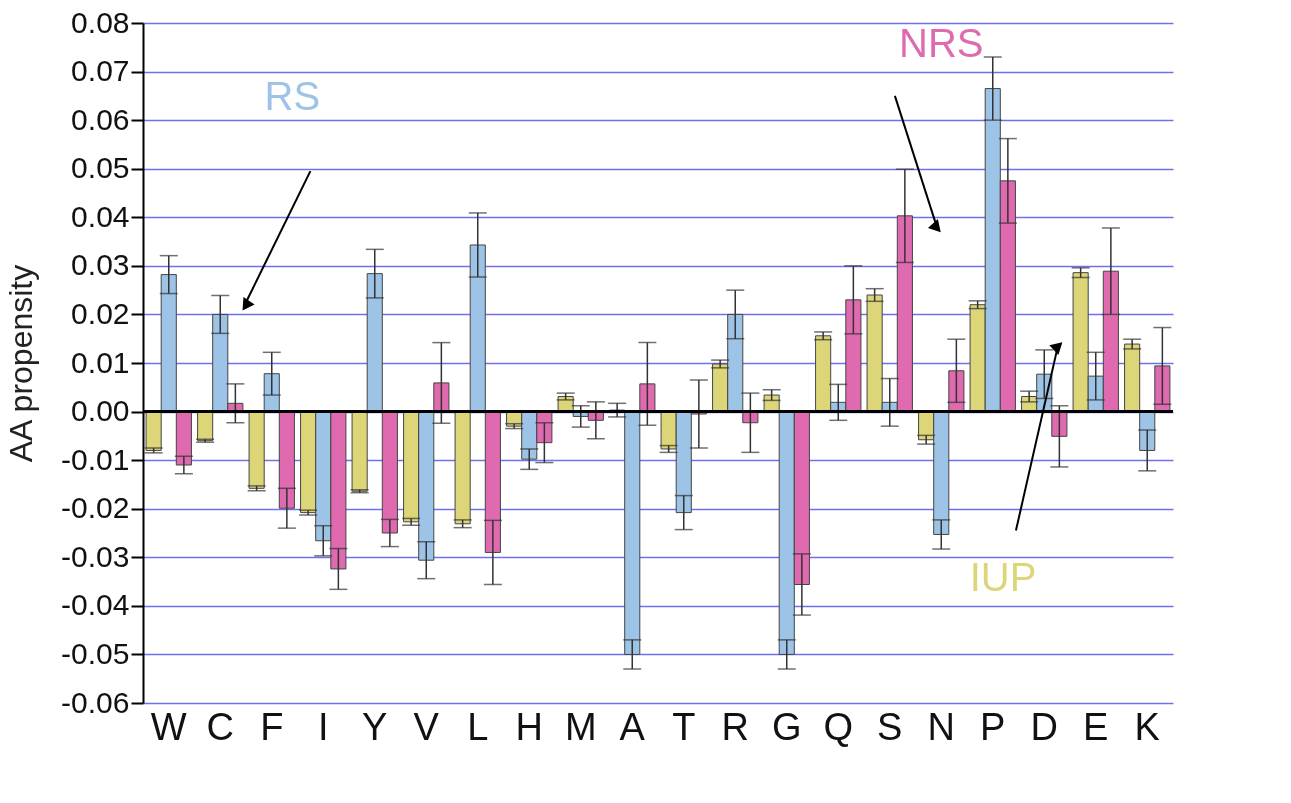 This screenshot has width=1291, height=803. Describe the element at coordinates (478, 726) in the screenshot. I see `x-tick-label: L` at that location.